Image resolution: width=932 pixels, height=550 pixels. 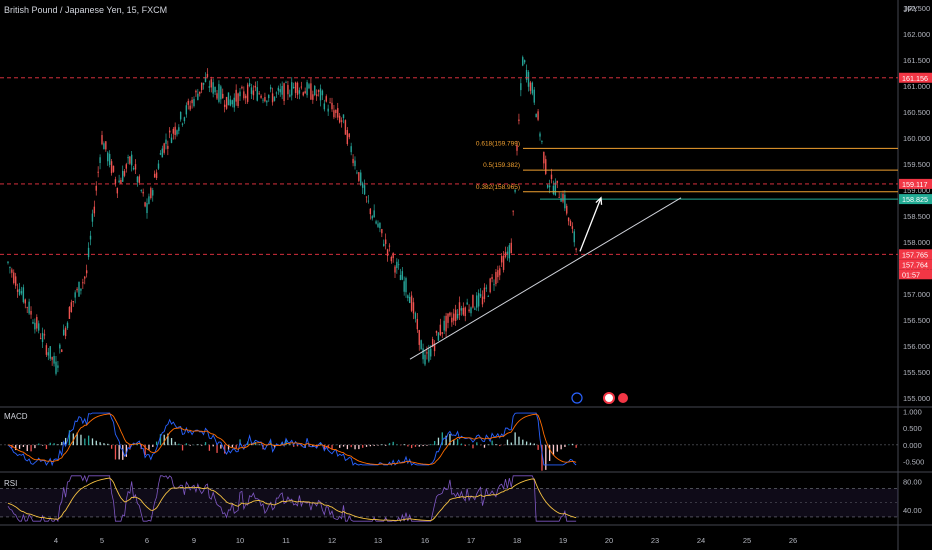 What do you see at coordinates (913, 462) in the screenshot?
I see `macd-tick-label: -0.500` at bounding box center [913, 462].